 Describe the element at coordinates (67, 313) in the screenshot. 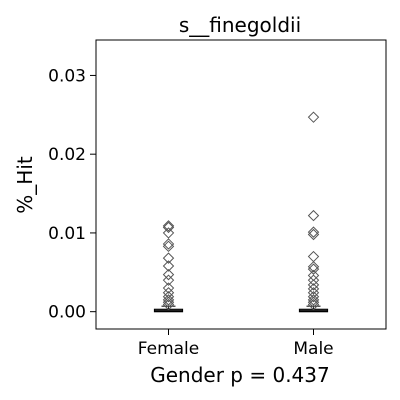

I see `y-tick-label: 0.00` at that location.